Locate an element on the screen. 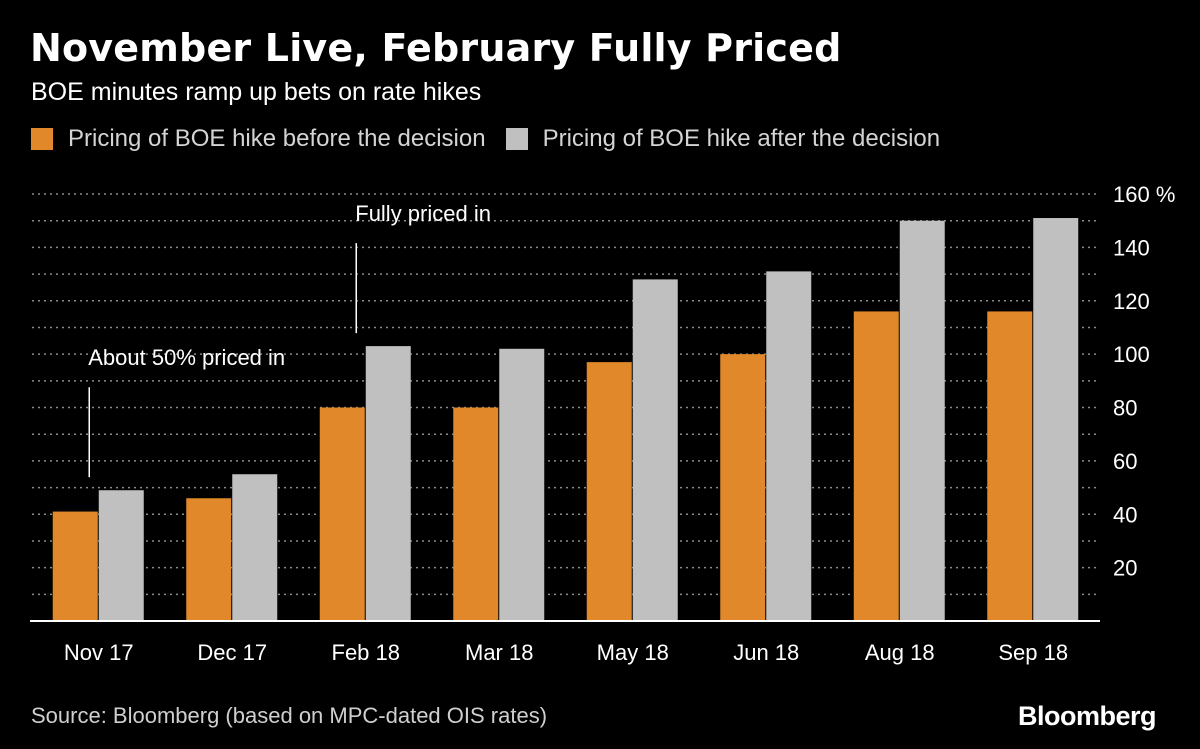 The height and width of the screenshot is (749, 1200). legend-item-before: Pricing of BOE hike before the decision is located at coordinates (258, 139).